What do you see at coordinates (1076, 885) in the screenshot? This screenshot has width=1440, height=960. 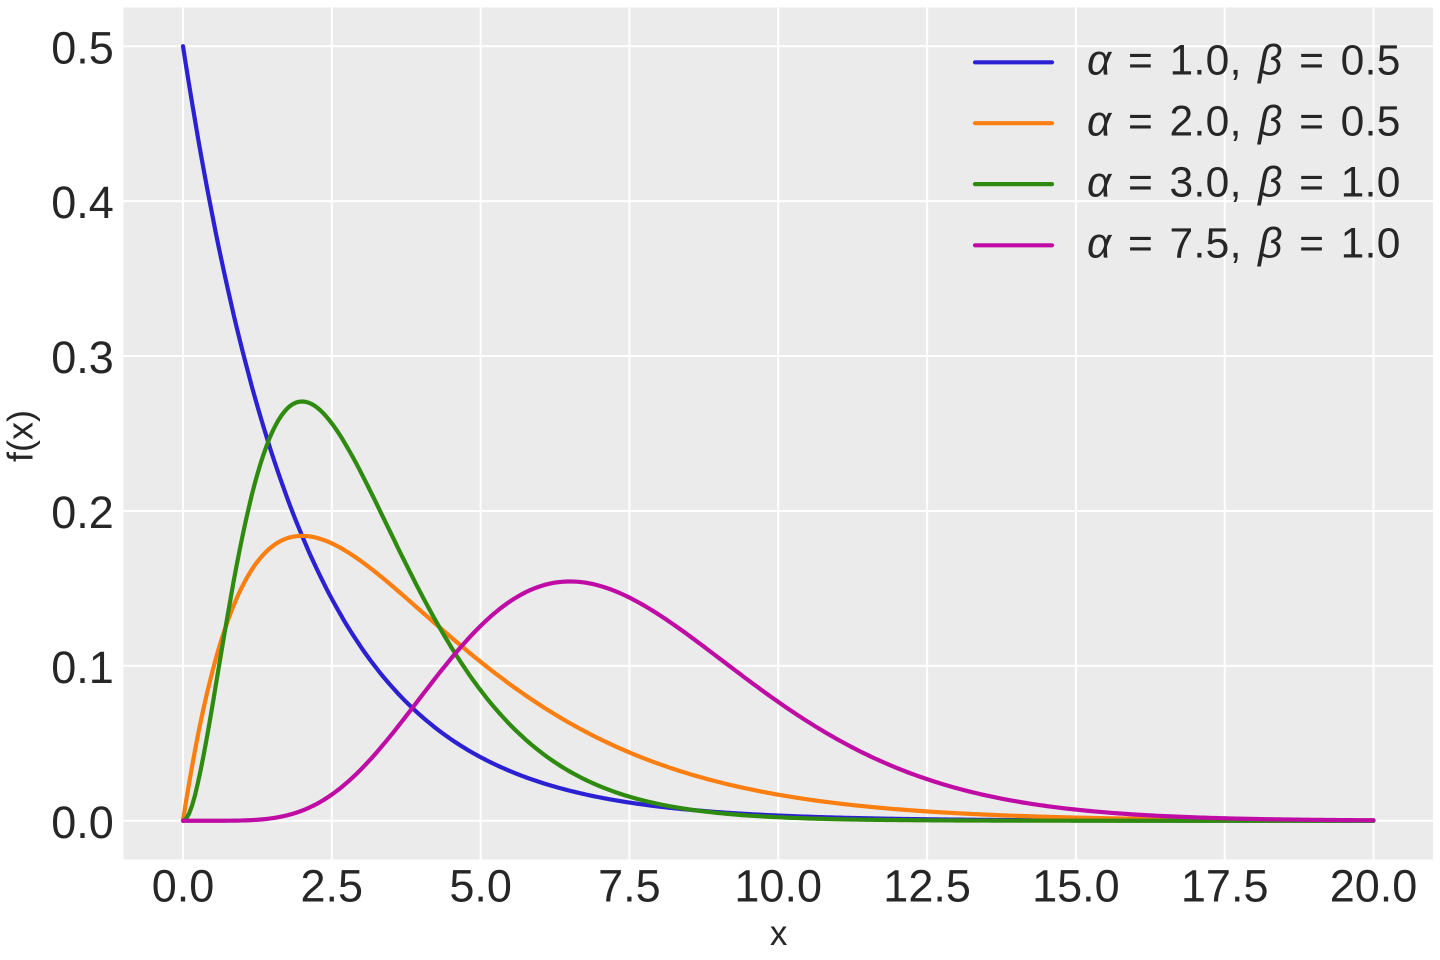 I see `svg-text: 15.0` at bounding box center [1076, 885].